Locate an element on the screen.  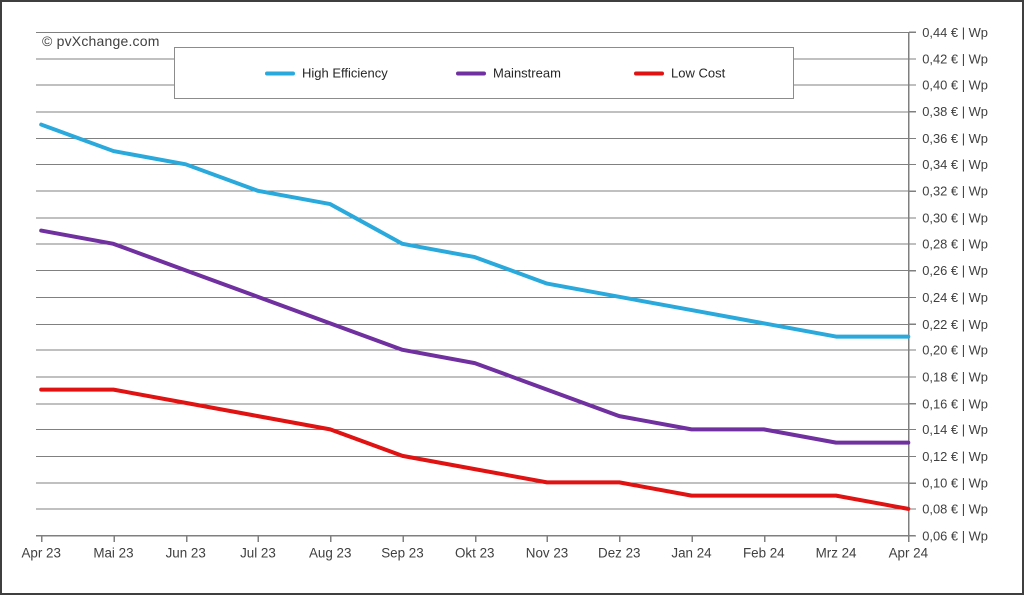
y-tick-label: 0,08 € | Wp is located at coordinates (955, 509).